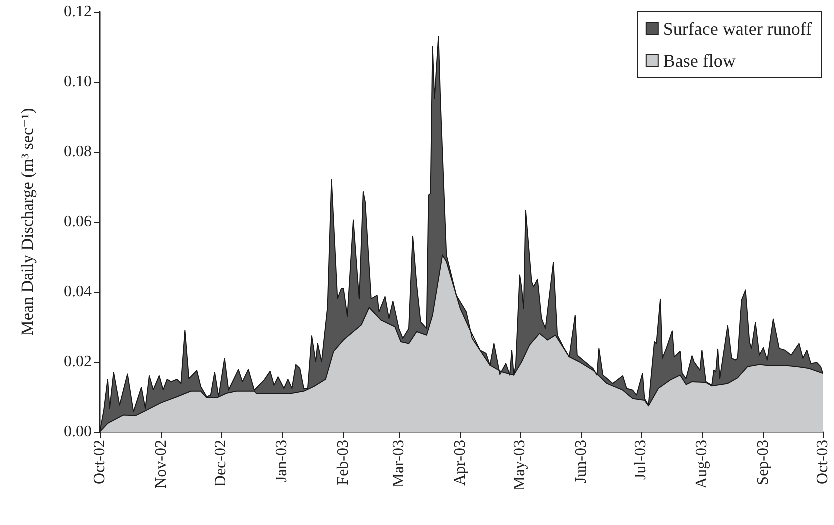 This screenshot has height=525, width=834. What do you see at coordinates (78, 152) in the screenshot?
I see `y-tick-label: 0.08` at bounding box center [78, 152].